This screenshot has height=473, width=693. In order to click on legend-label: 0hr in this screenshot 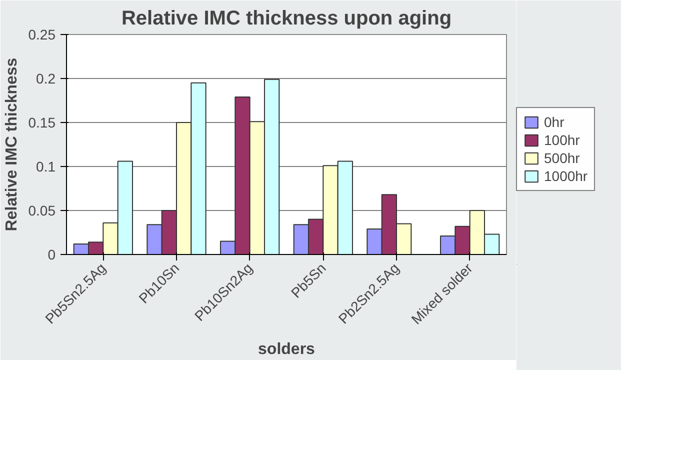, I will do `click(554, 122)`.